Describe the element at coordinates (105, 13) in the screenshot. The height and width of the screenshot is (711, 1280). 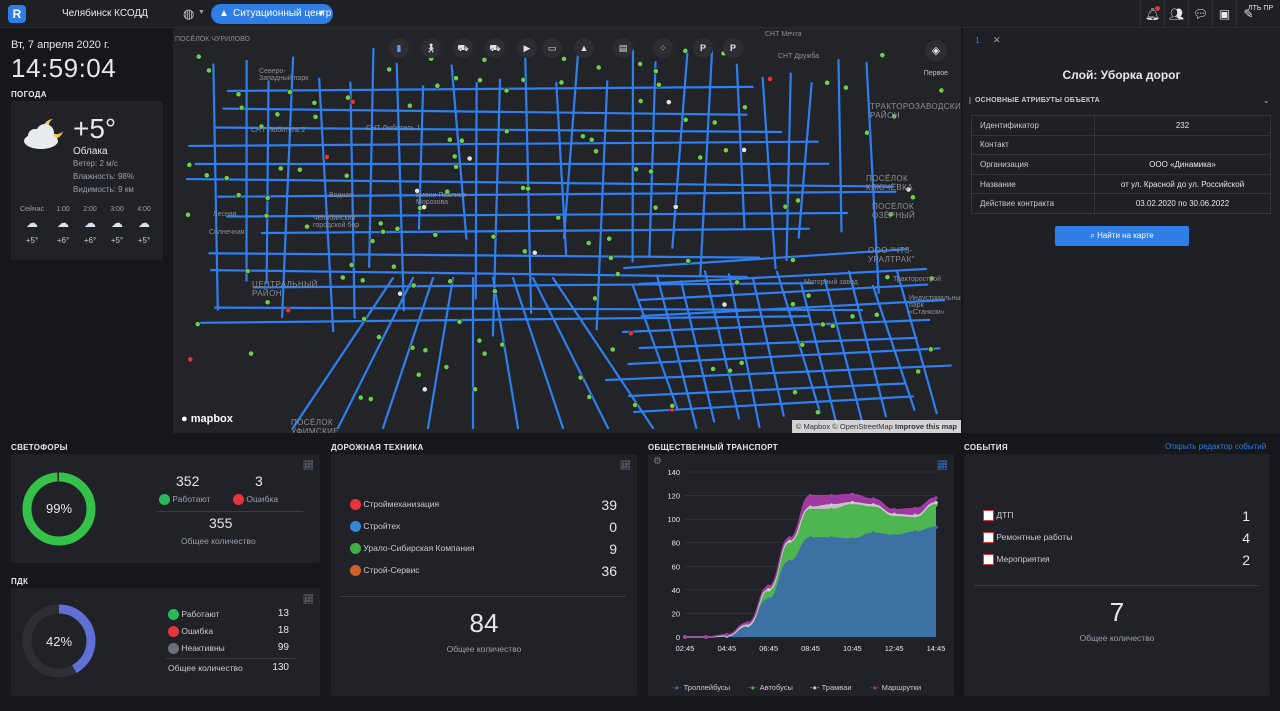
I see `city-selector: Челябинск КСОДД` at that location.